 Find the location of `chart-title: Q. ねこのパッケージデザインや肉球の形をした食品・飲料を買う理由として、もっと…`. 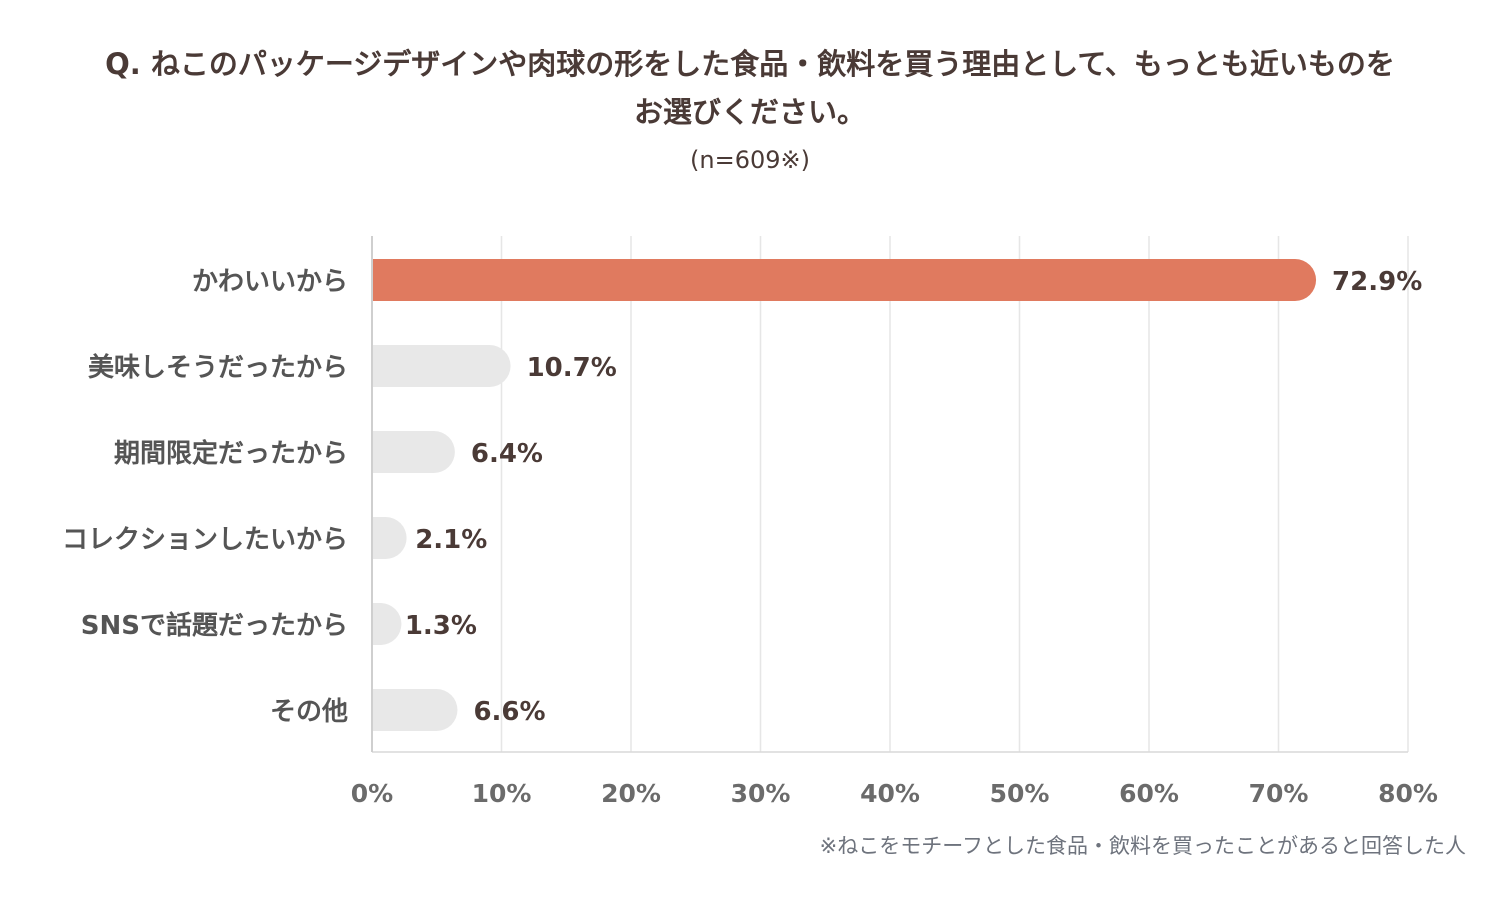

chart-title: Q. ねこのパッケージデザインや肉球の形をした食品・飲料を買う理由として、もっと… is located at coordinates (750, 88).